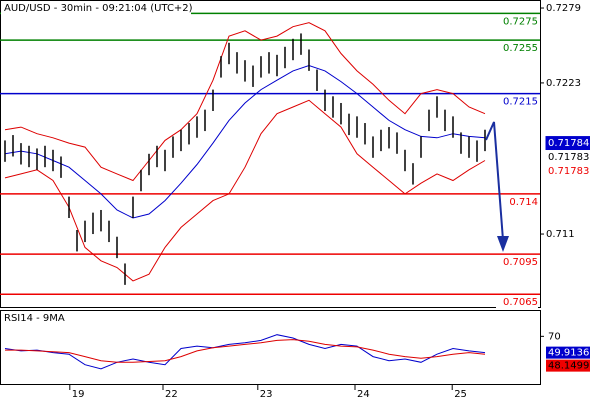  I want to click on x-tick-label: 23, so click(266, 394).